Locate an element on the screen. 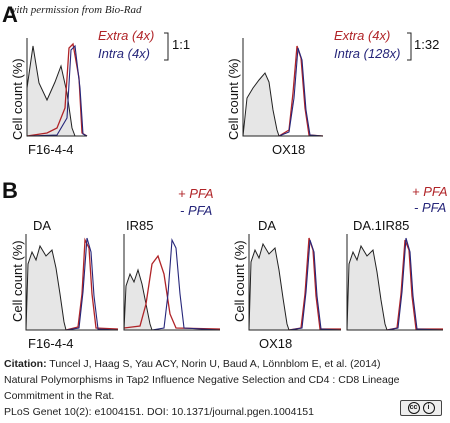 This screenshot has height=423, width=450. panel-b-ir85-histogram is located at coordinates (172, 282).